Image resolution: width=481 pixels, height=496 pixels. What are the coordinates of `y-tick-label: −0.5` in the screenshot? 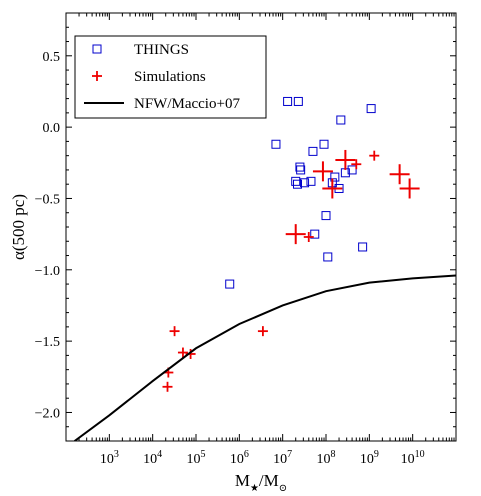 It's located at (47, 199).